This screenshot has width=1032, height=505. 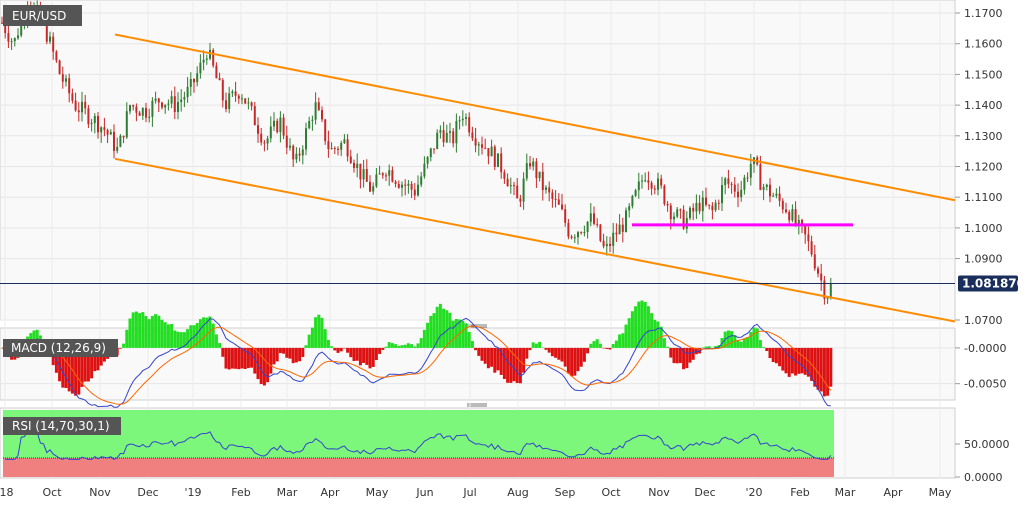 I want to click on macd-tag, so click(x=60, y=348).